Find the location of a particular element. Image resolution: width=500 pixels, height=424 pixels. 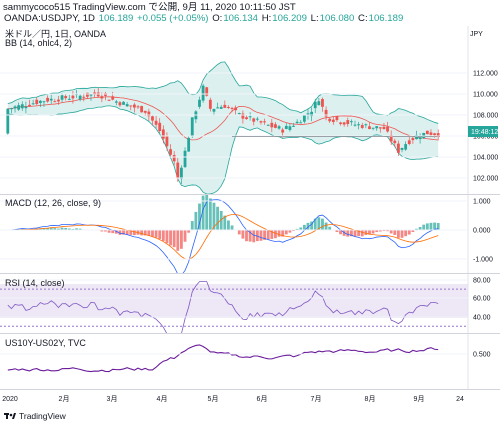

x-tick-label: 9月 is located at coordinates (419, 399).